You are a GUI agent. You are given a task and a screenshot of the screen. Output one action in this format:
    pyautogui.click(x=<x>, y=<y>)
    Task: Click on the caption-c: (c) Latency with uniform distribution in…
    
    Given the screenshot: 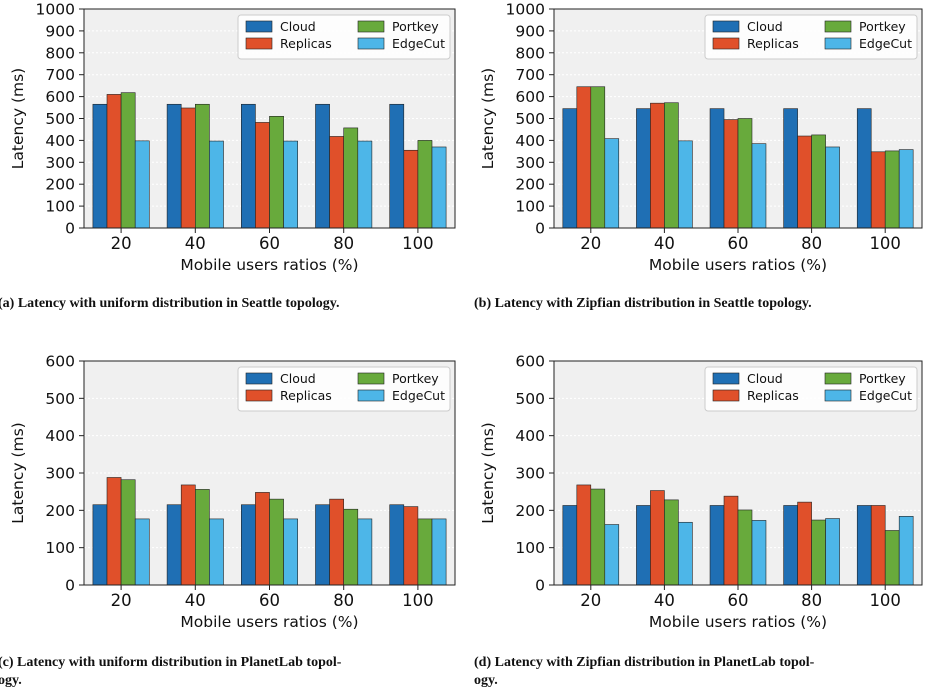 What is the action you would take?
    pyautogui.click(x=234, y=672)
    